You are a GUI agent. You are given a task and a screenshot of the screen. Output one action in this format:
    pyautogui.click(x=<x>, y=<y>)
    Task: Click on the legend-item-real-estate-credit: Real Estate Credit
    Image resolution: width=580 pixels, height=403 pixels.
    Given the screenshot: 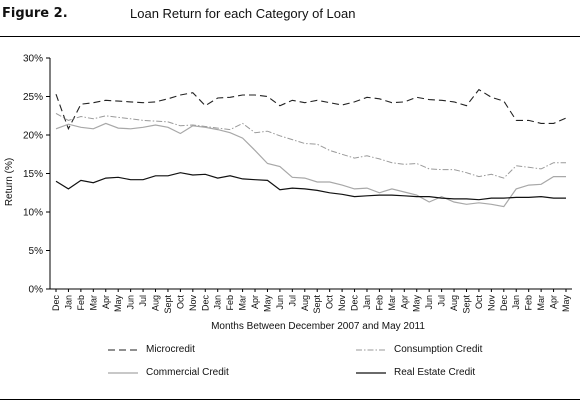 What is the action you would take?
    pyautogui.click(x=415, y=372)
    